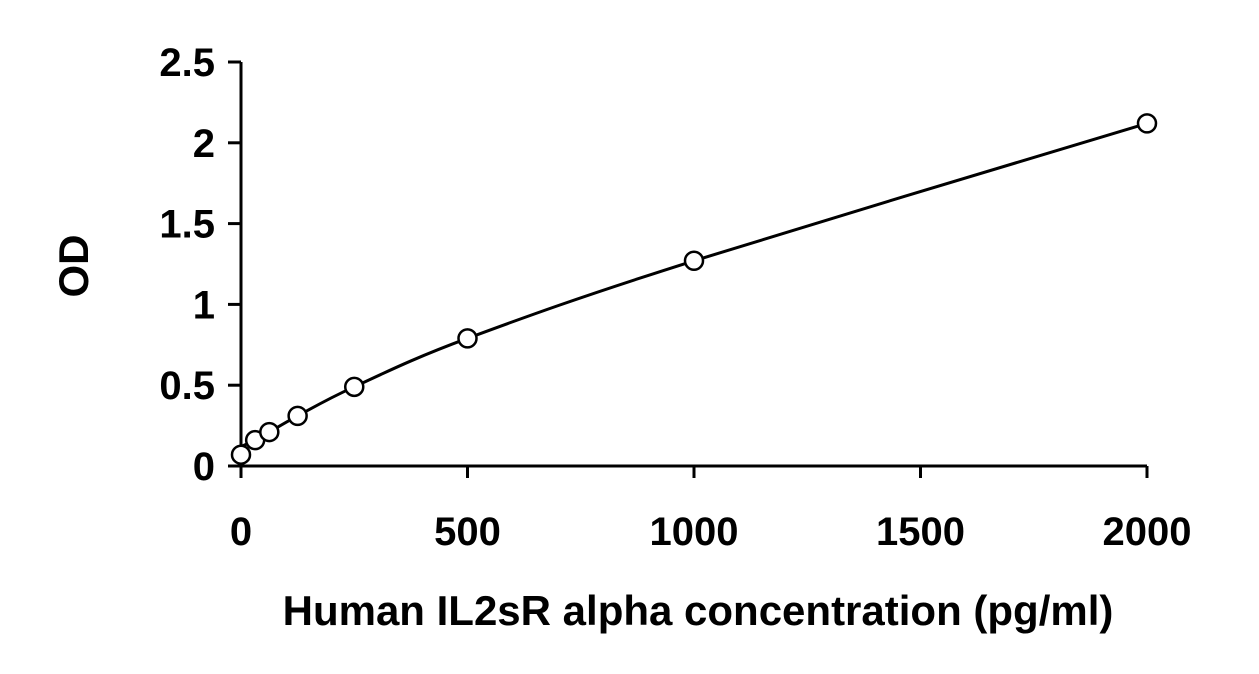 This screenshot has height=674, width=1259. Describe the element at coordinates (467, 532) in the screenshot. I see `x-tick-label: 500` at that location.